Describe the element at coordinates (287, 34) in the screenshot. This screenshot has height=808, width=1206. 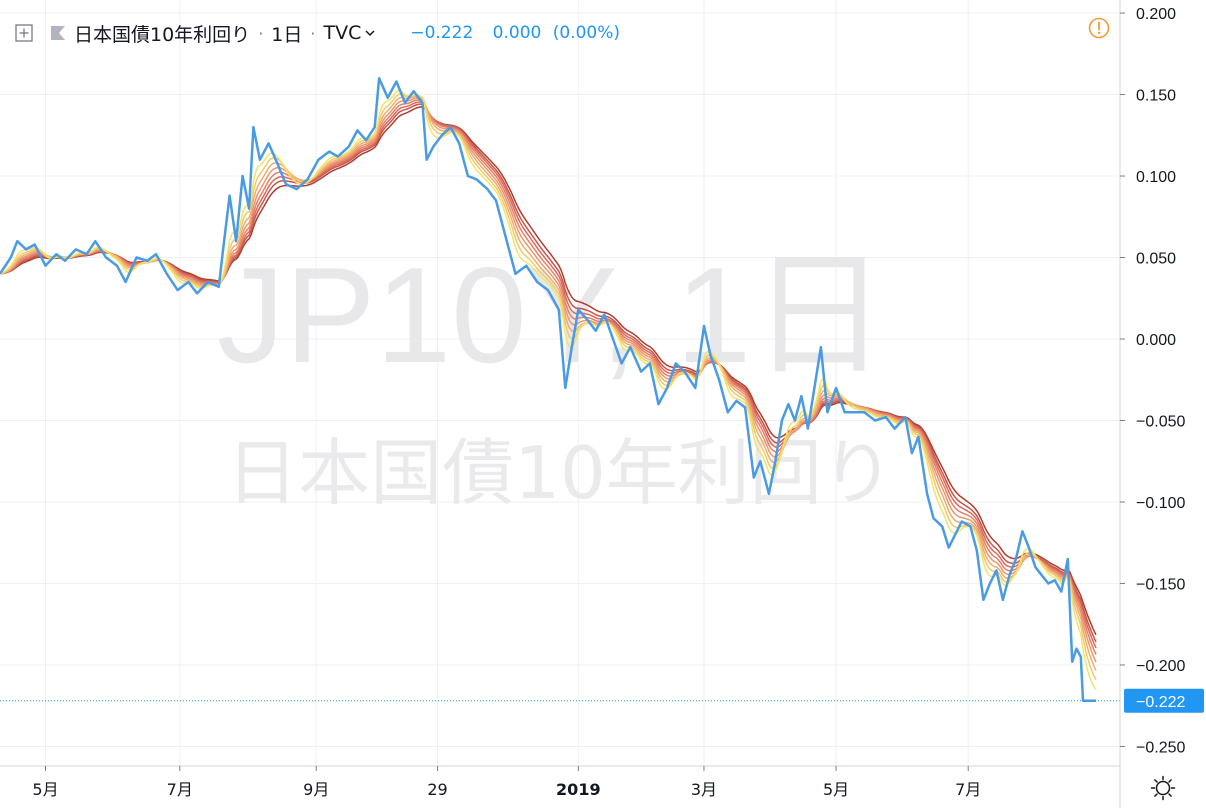
I see `interval-label: 1日` at that location.